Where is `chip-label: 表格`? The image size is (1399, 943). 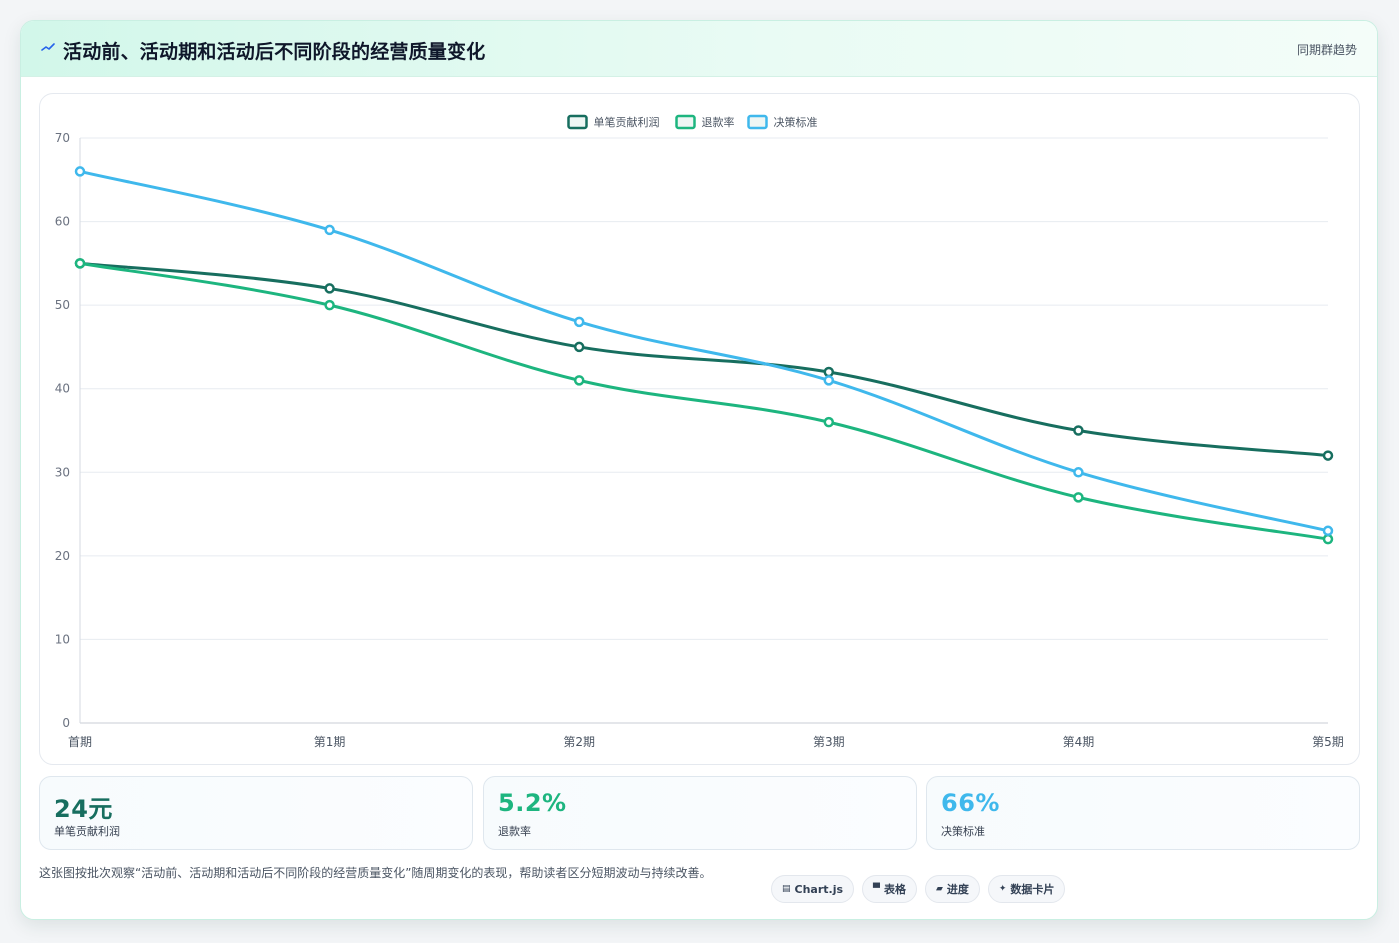 chip-label: 表格 is located at coordinates (894, 889).